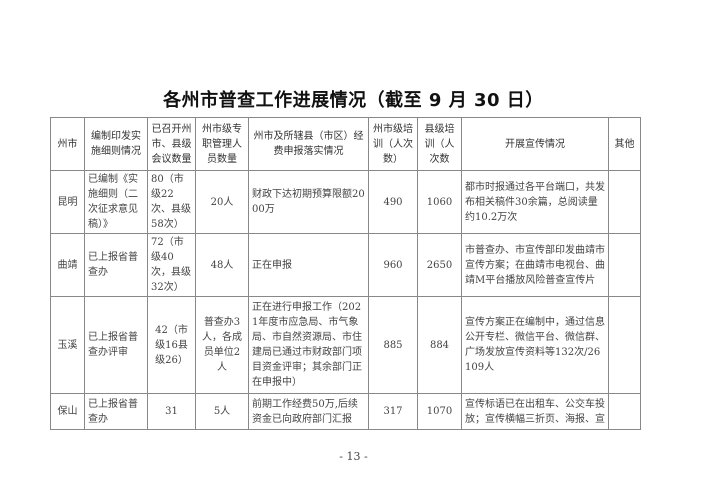 This screenshot has width=707, height=500. I want to click on cell-rules: 已编制《实施细则（二次征求意见稿）》, so click(116, 202).